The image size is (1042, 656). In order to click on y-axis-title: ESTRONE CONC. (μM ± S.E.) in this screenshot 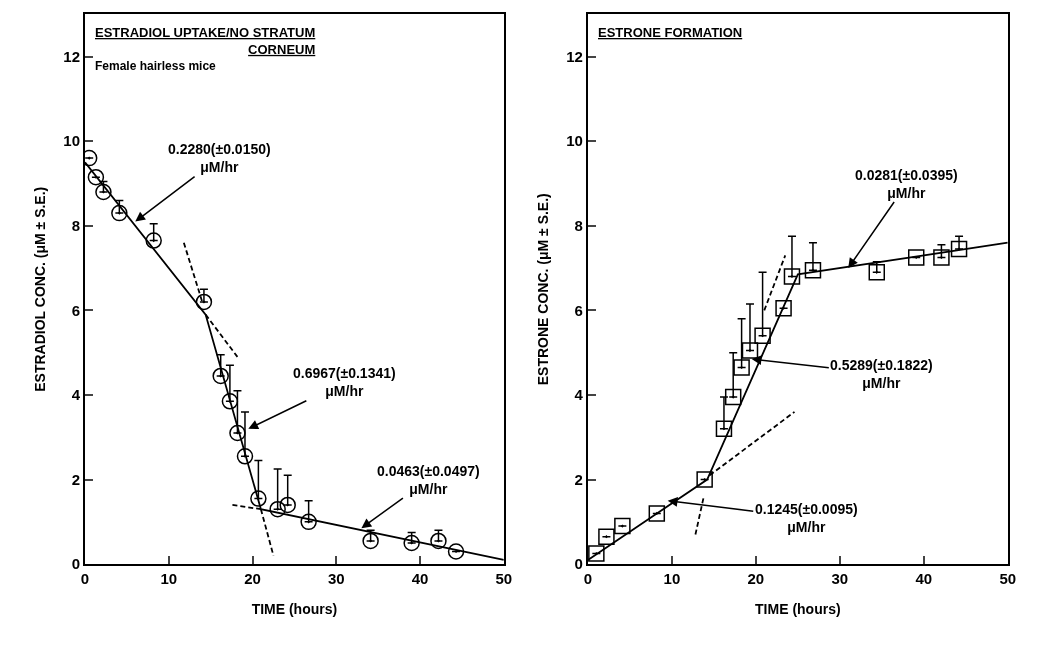, I will do `click(543, 289)`.